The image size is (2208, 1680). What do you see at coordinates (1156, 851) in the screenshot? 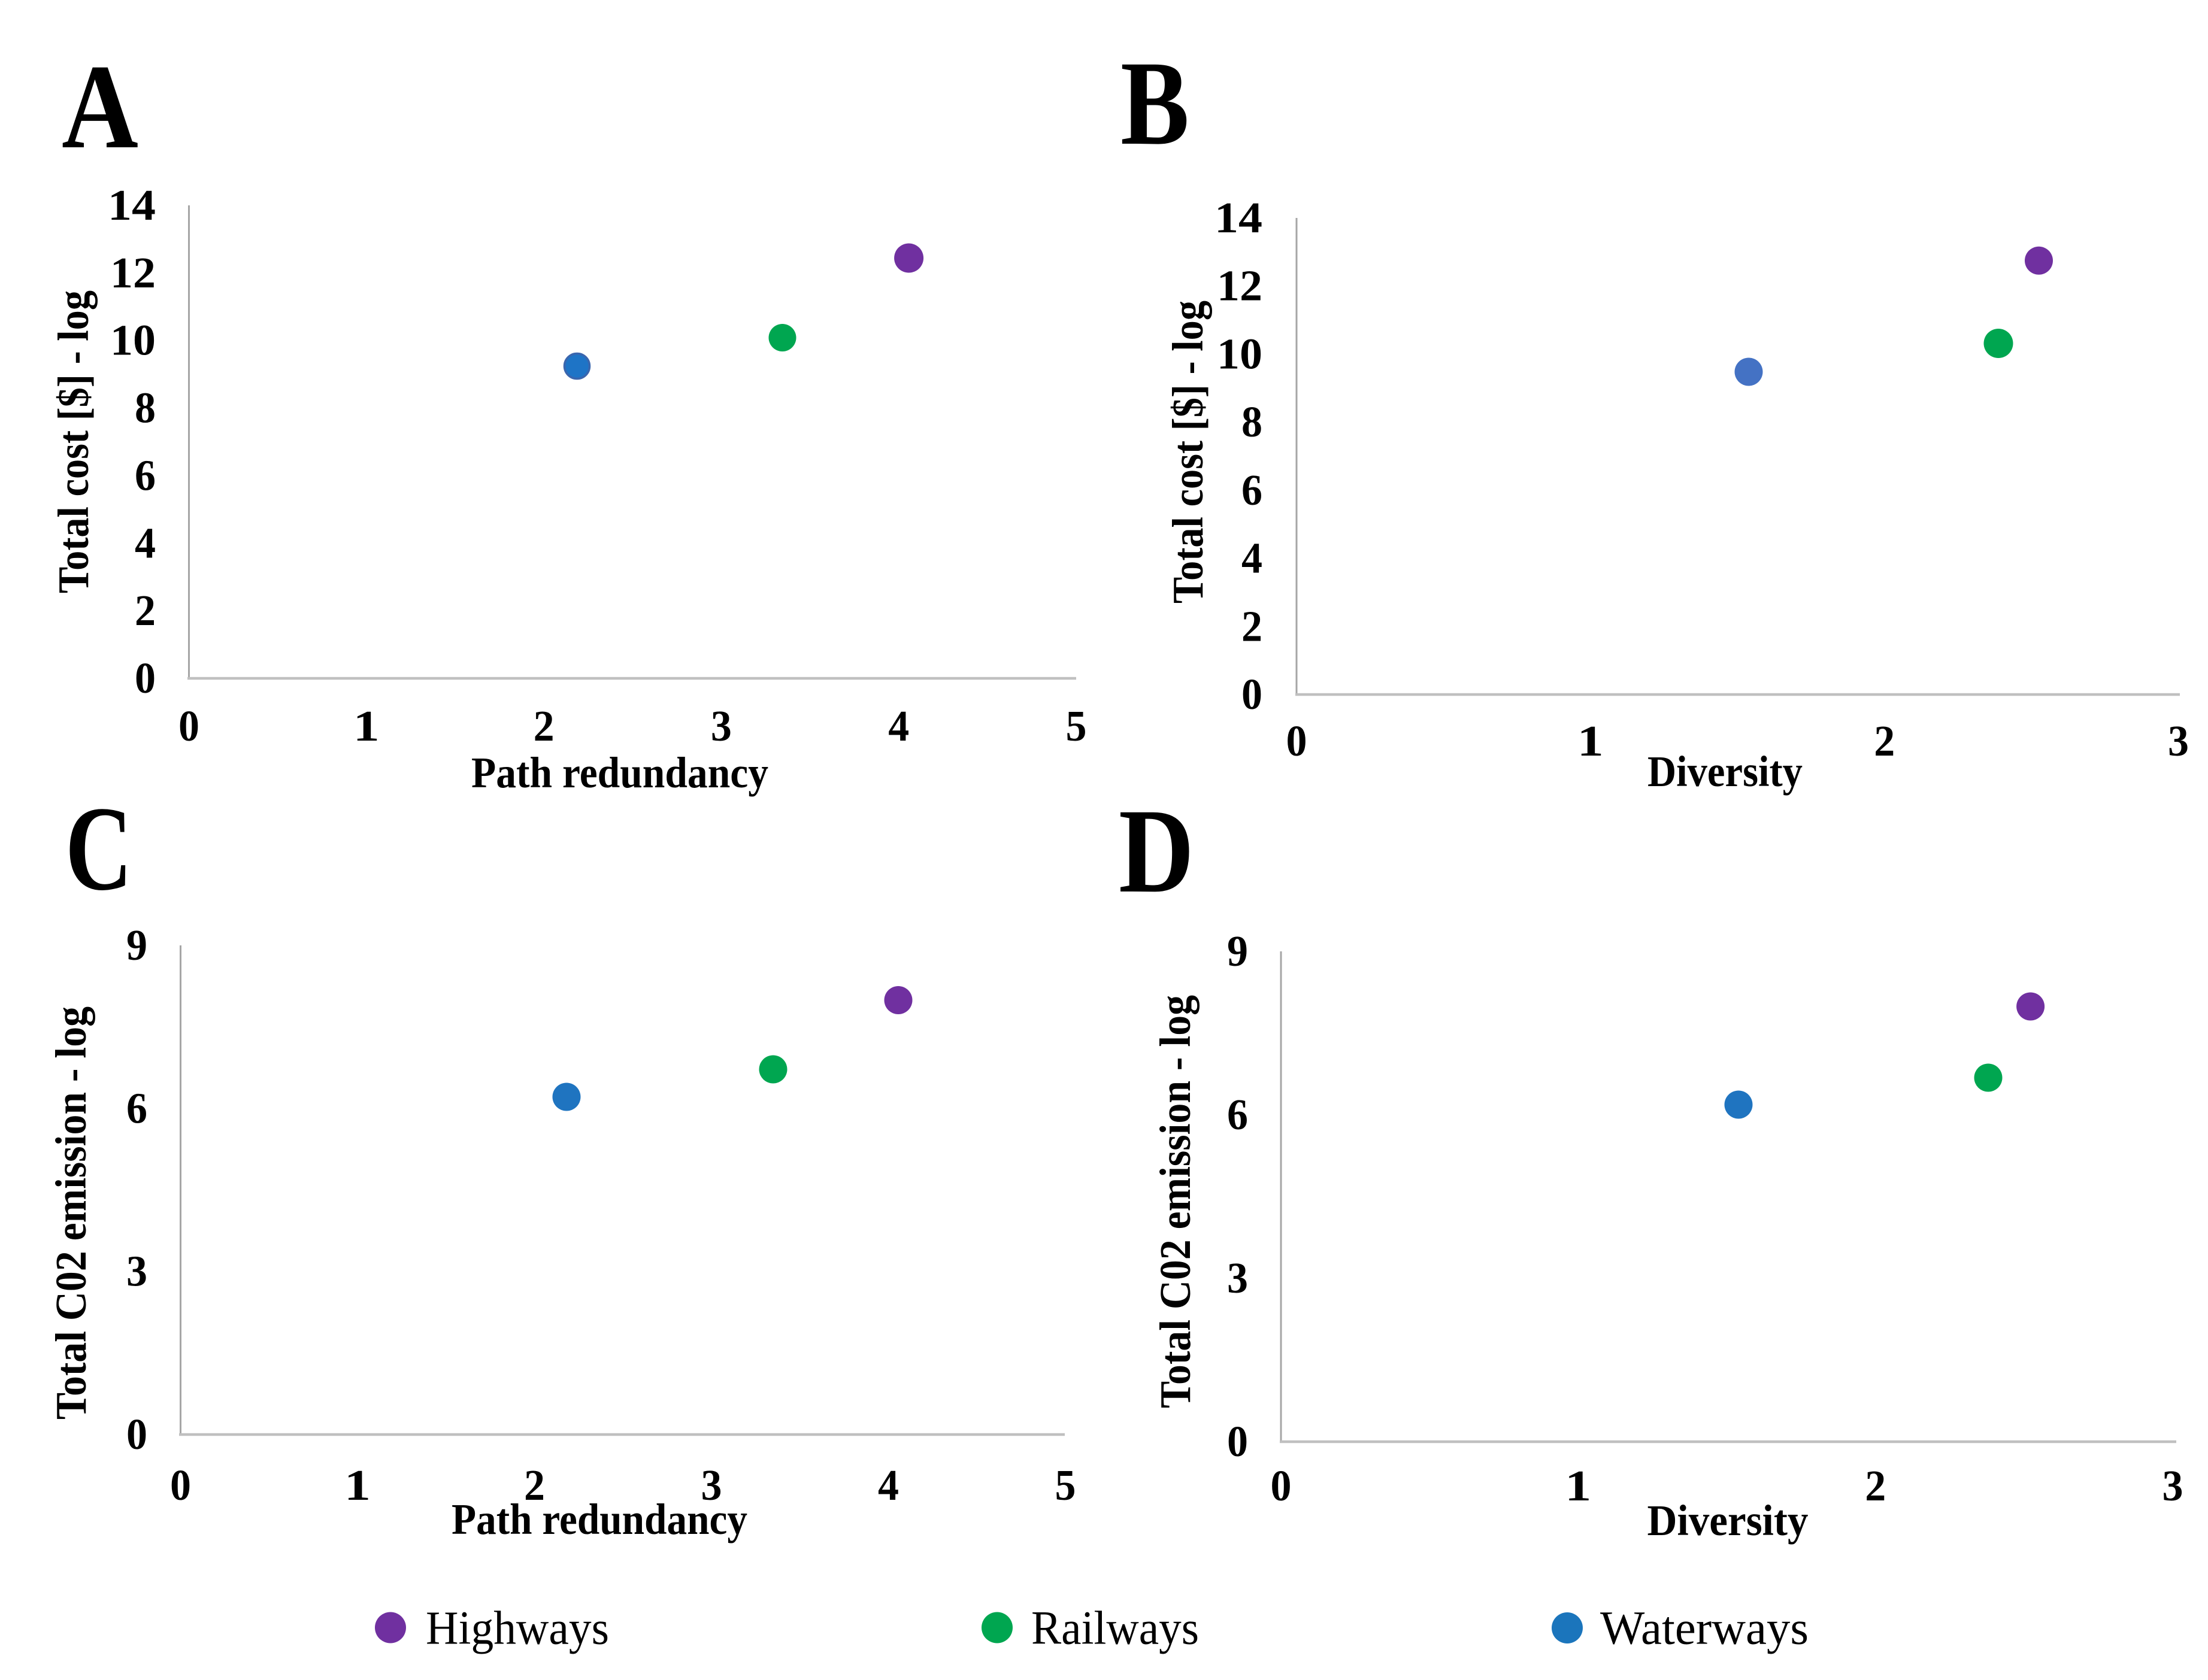
I see `svg-text: D` at bounding box center [1156, 851].